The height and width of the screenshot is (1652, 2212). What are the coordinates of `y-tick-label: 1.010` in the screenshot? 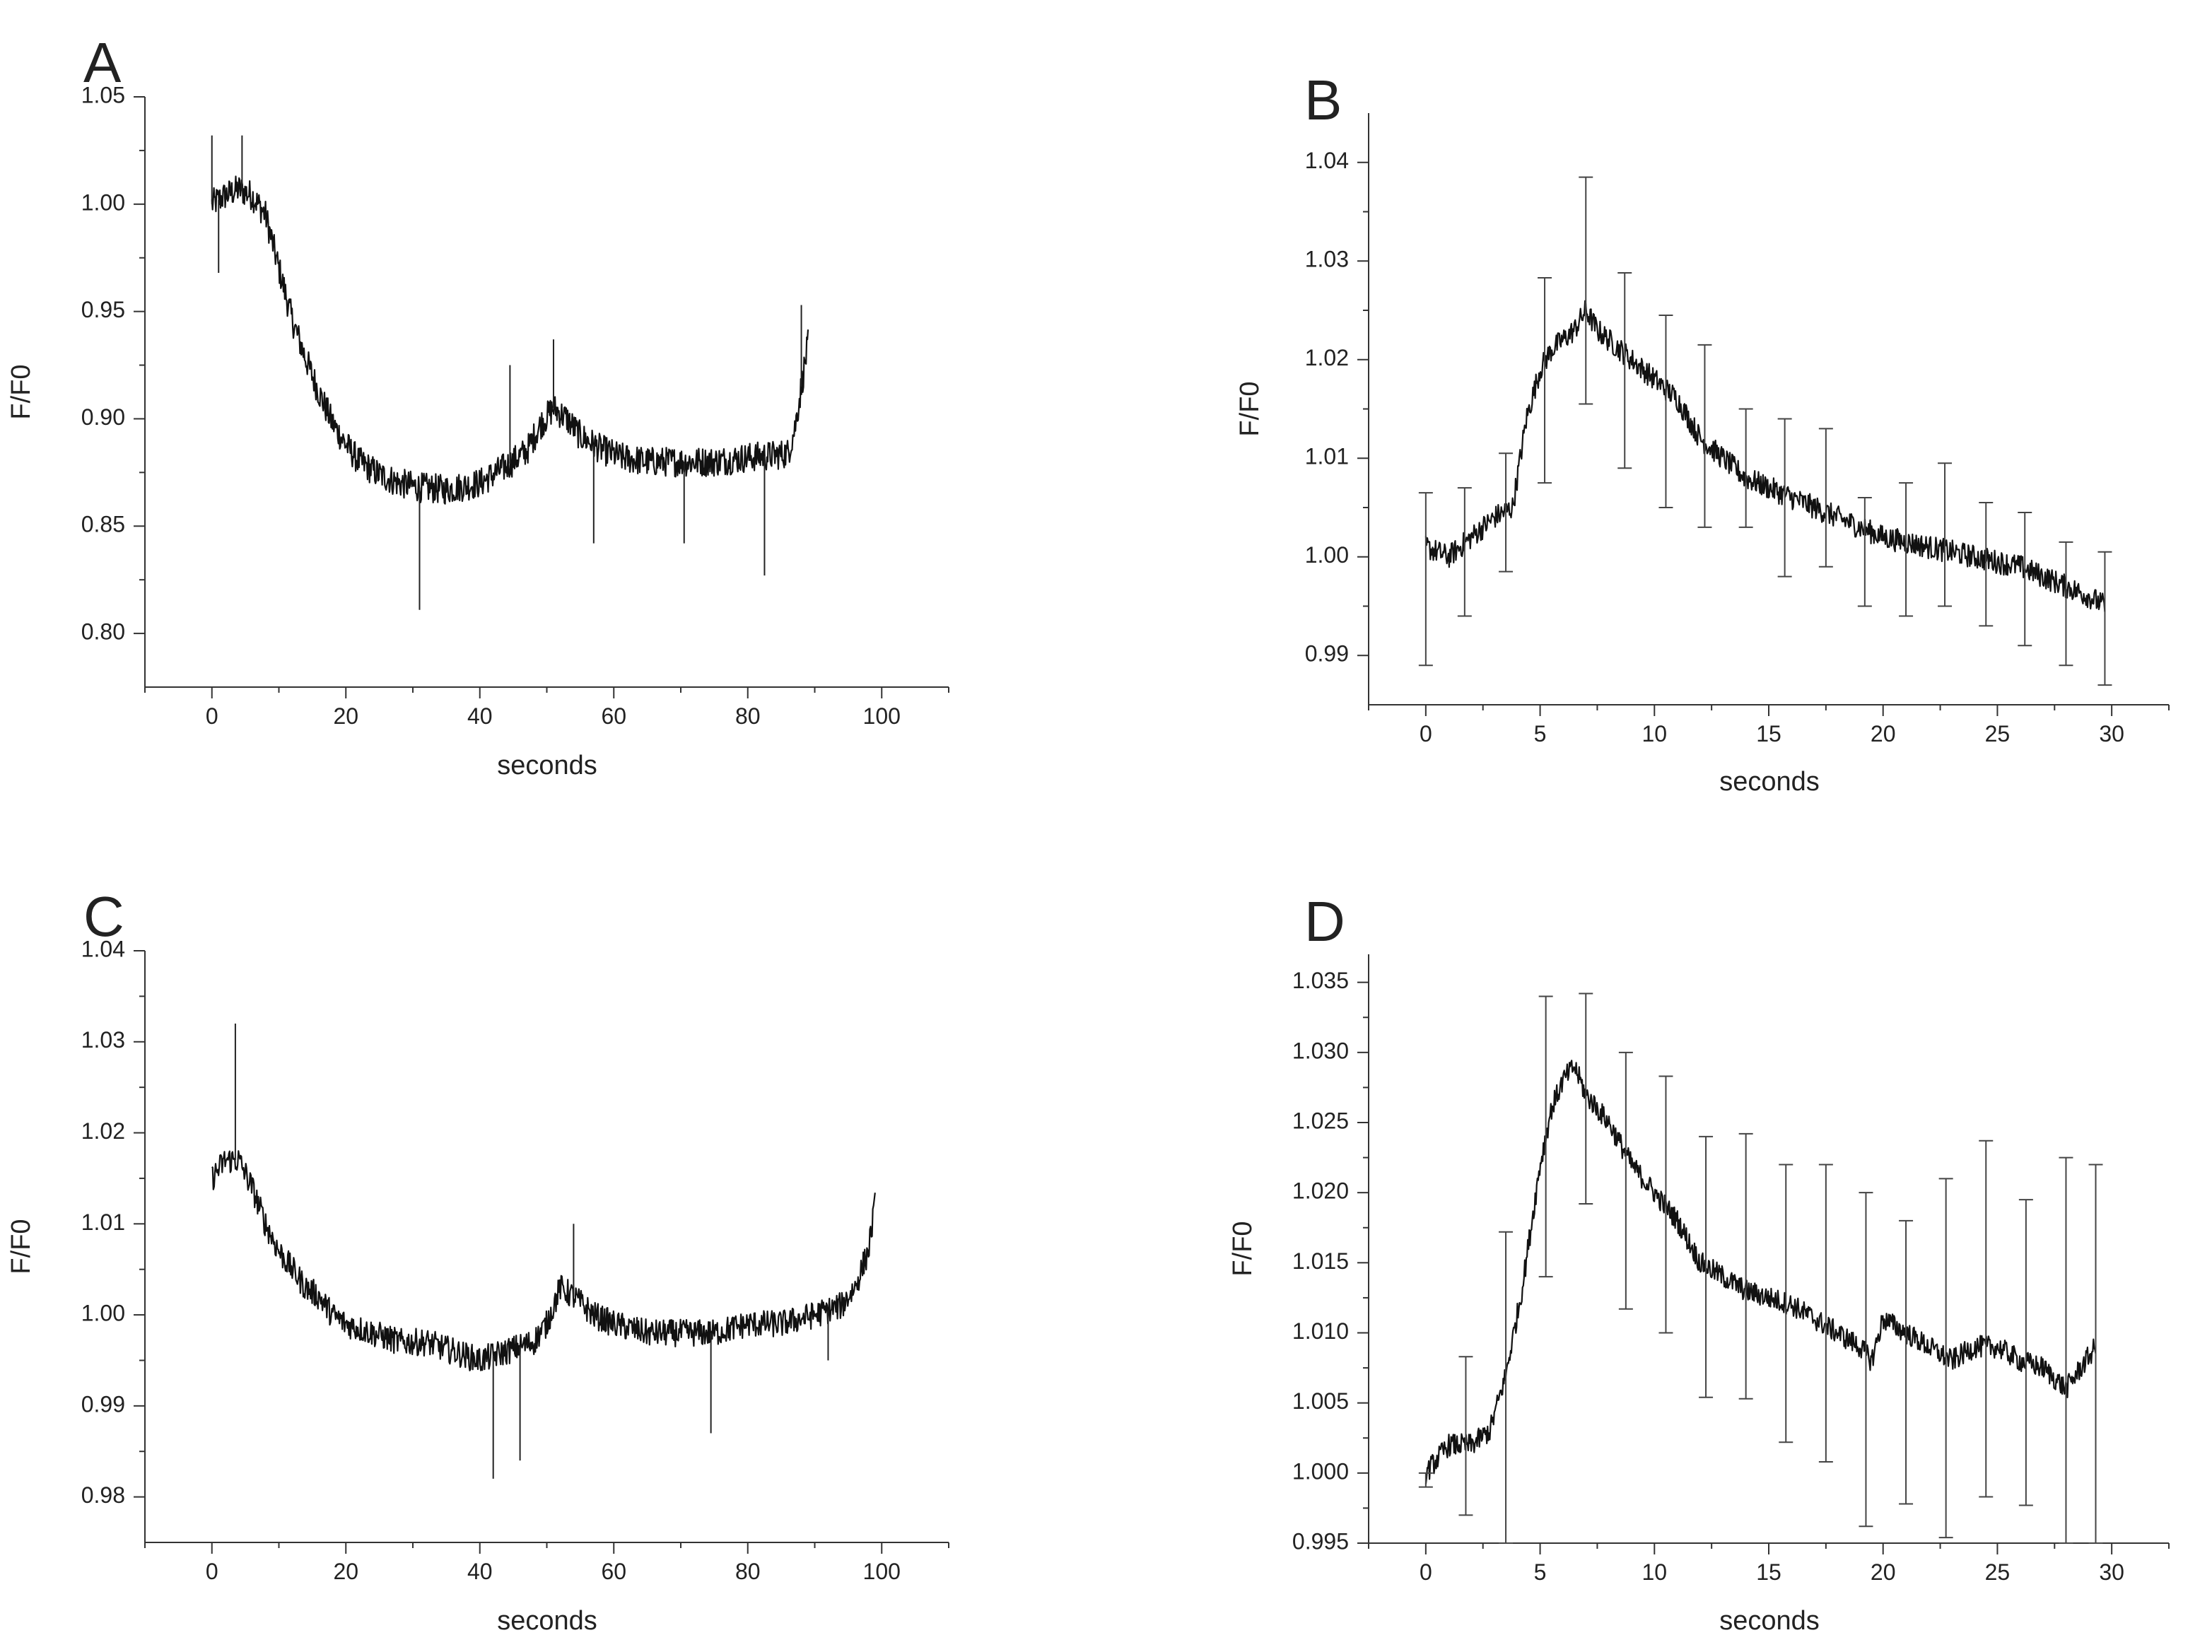 It's located at (1320, 1331).